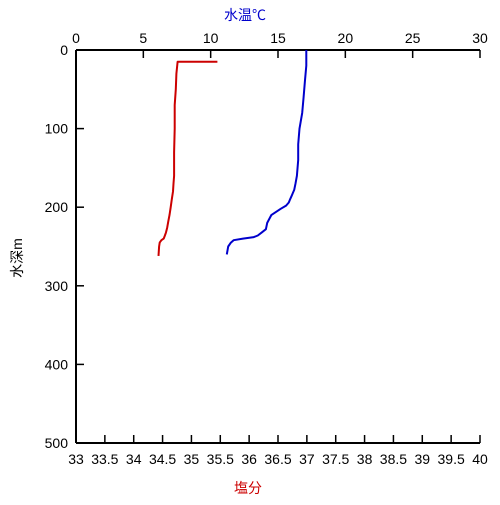  What do you see at coordinates (393, 459) in the screenshot?
I see `bottom-tick-label: 38.5` at bounding box center [393, 459].